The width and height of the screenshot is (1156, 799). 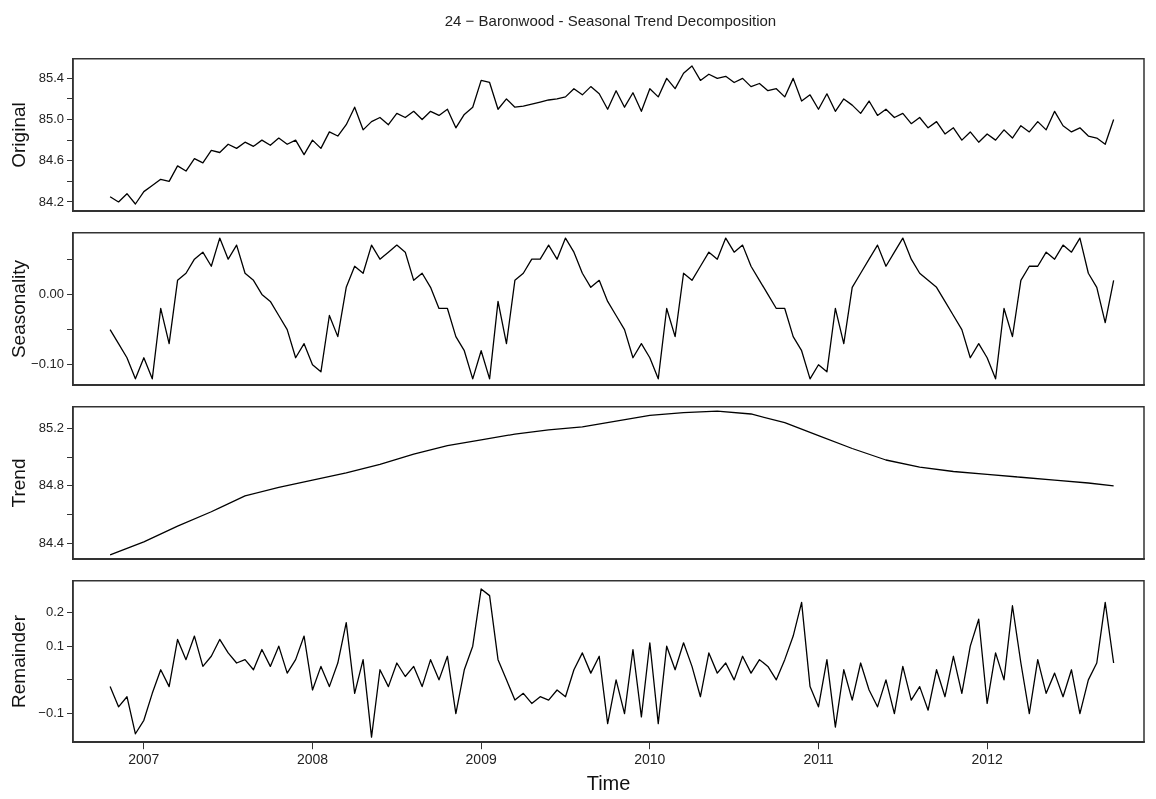 I want to click on y-axis-title: Original, so click(x=18, y=135).